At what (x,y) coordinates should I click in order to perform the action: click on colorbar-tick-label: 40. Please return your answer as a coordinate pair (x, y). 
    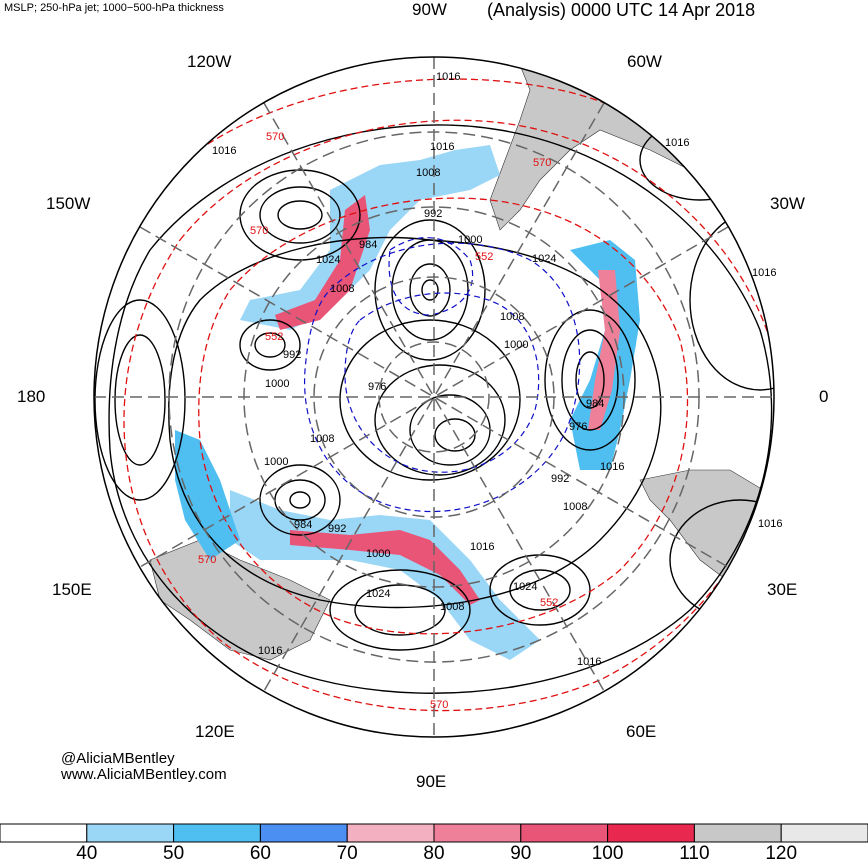
    Looking at the image, I should click on (87, 853).